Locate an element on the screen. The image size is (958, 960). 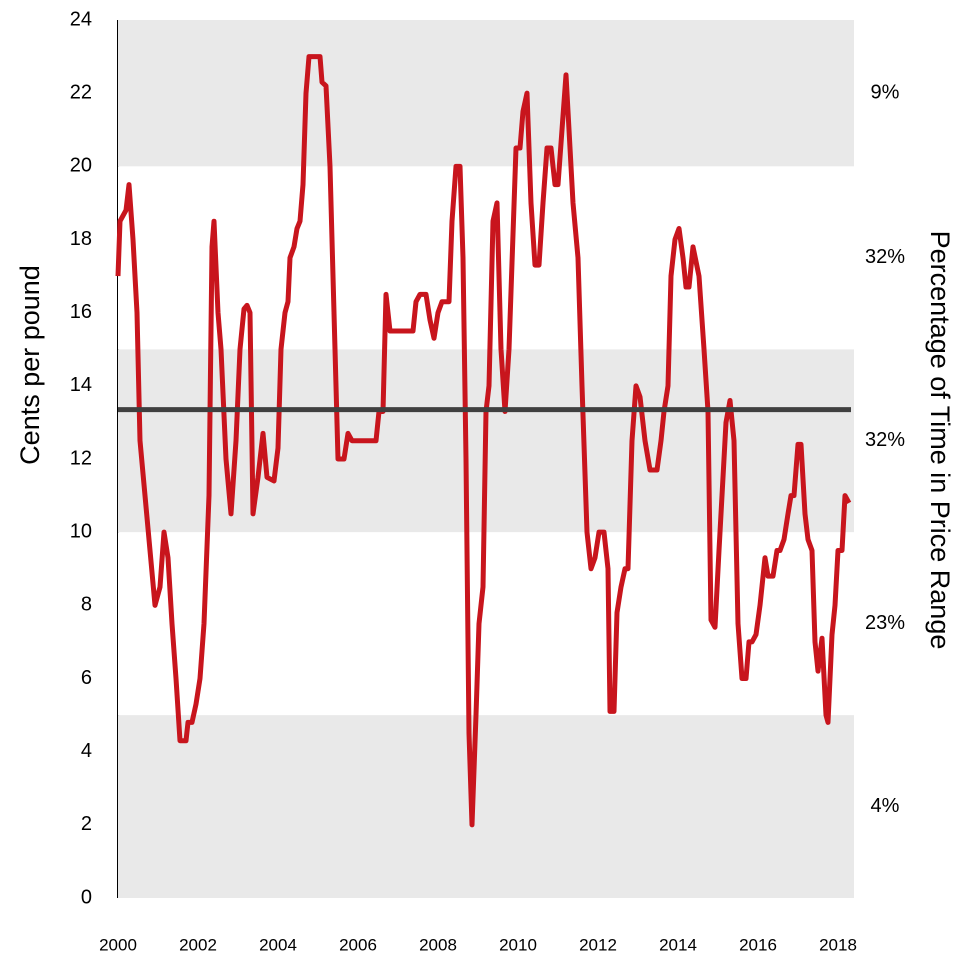
y-tick-label: 2 is located at coordinates (86, 824).